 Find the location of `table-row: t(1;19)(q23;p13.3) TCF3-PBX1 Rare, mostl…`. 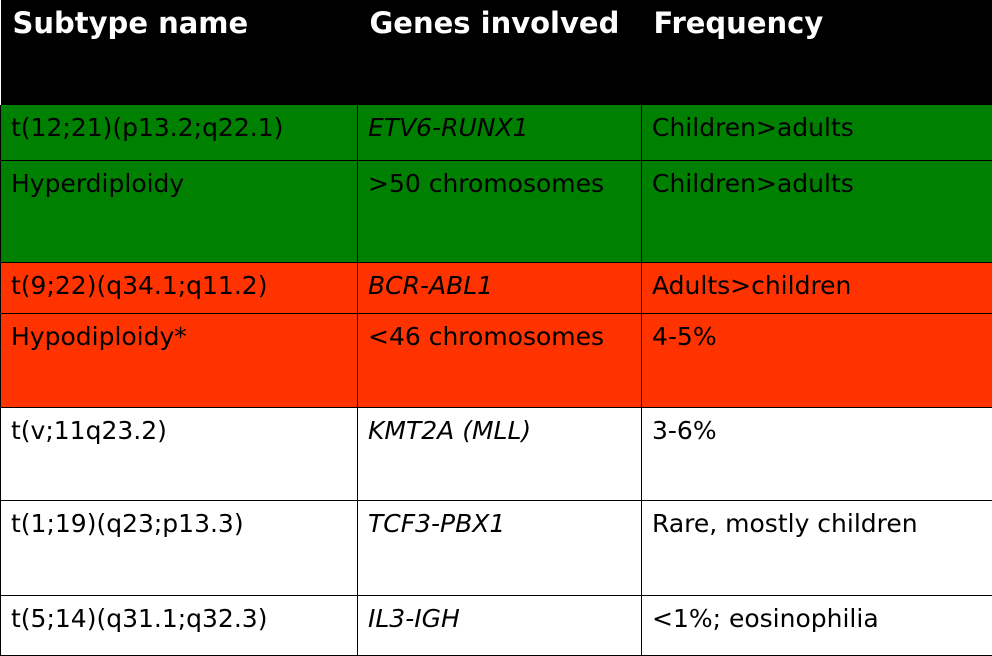

table-row: t(1;19)(q23;p13.3) TCF3-PBX1 Rare, mostl… is located at coordinates (496, 547).